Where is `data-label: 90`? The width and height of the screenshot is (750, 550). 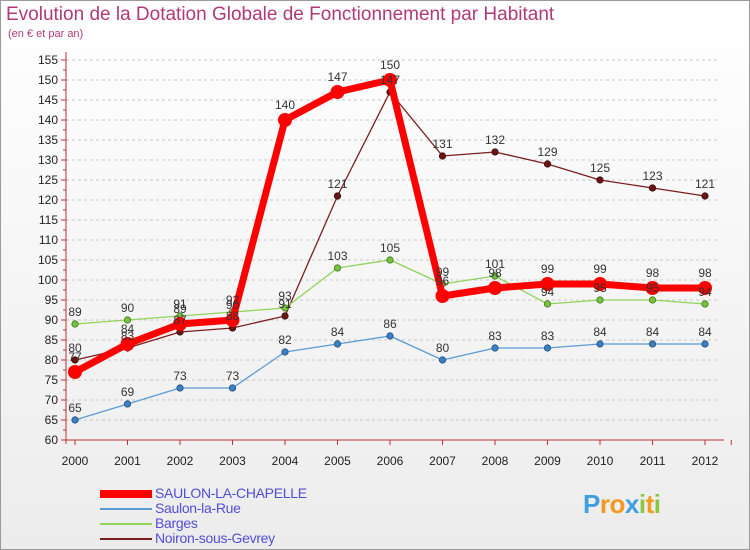 data-label: 90 is located at coordinates (233, 305).